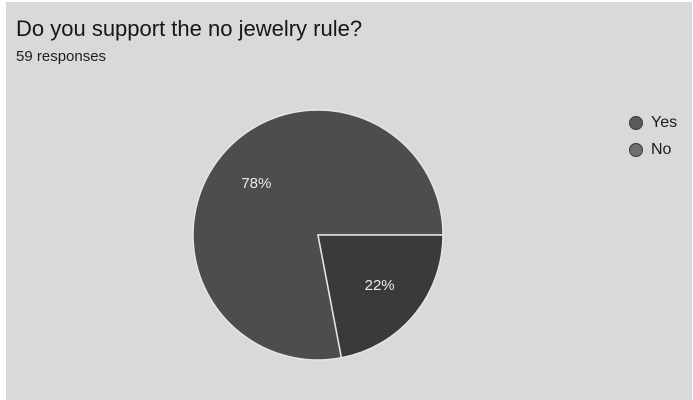  Describe the element at coordinates (189, 28) in the screenshot. I see `chart-title: Do you support the no jewelry rule?` at that location.